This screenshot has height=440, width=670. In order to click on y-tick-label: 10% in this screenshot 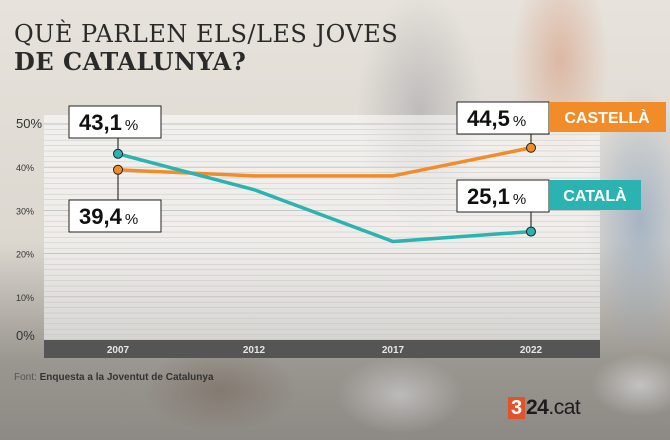, I will do `click(25, 298)`.